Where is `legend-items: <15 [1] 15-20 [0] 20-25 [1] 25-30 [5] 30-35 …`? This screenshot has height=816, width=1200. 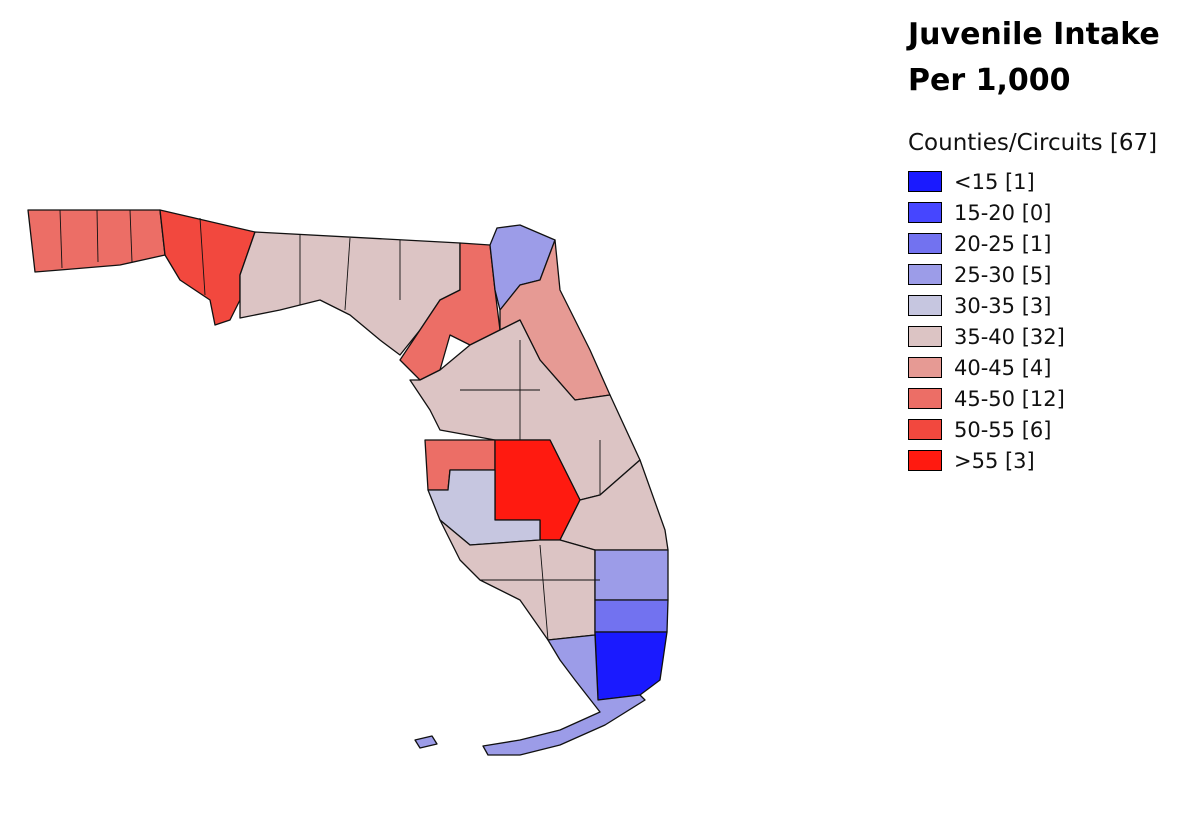 legend-items: <15 [1] 15-20 [0] 20-25 [1] 25-30 [5] 30-35 … is located at coordinates (1053, 321).